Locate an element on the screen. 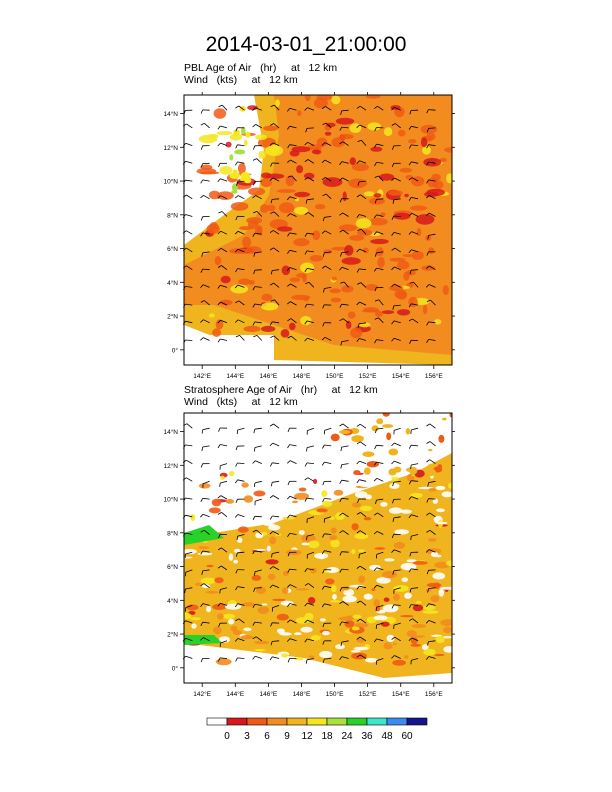 This screenshot has height=792, width=612. colorbar-label: 18 is located at coordinates (327, 736).